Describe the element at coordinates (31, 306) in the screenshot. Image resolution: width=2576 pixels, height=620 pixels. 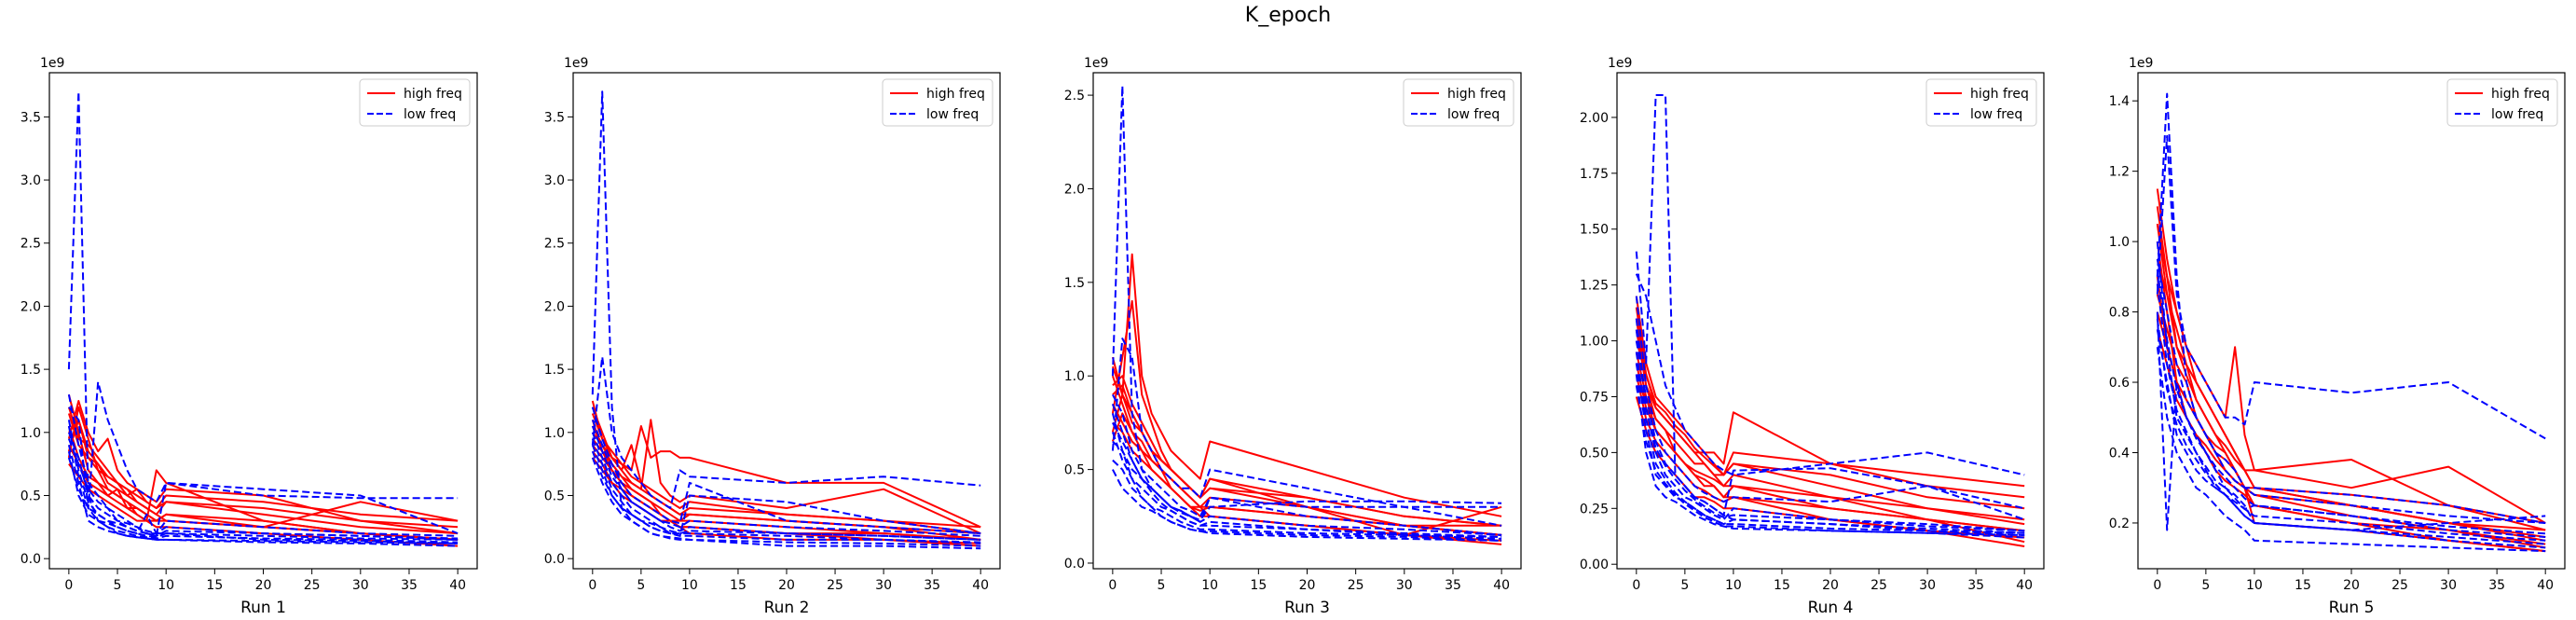
I see `y-tick-label: 2.0` at that location.